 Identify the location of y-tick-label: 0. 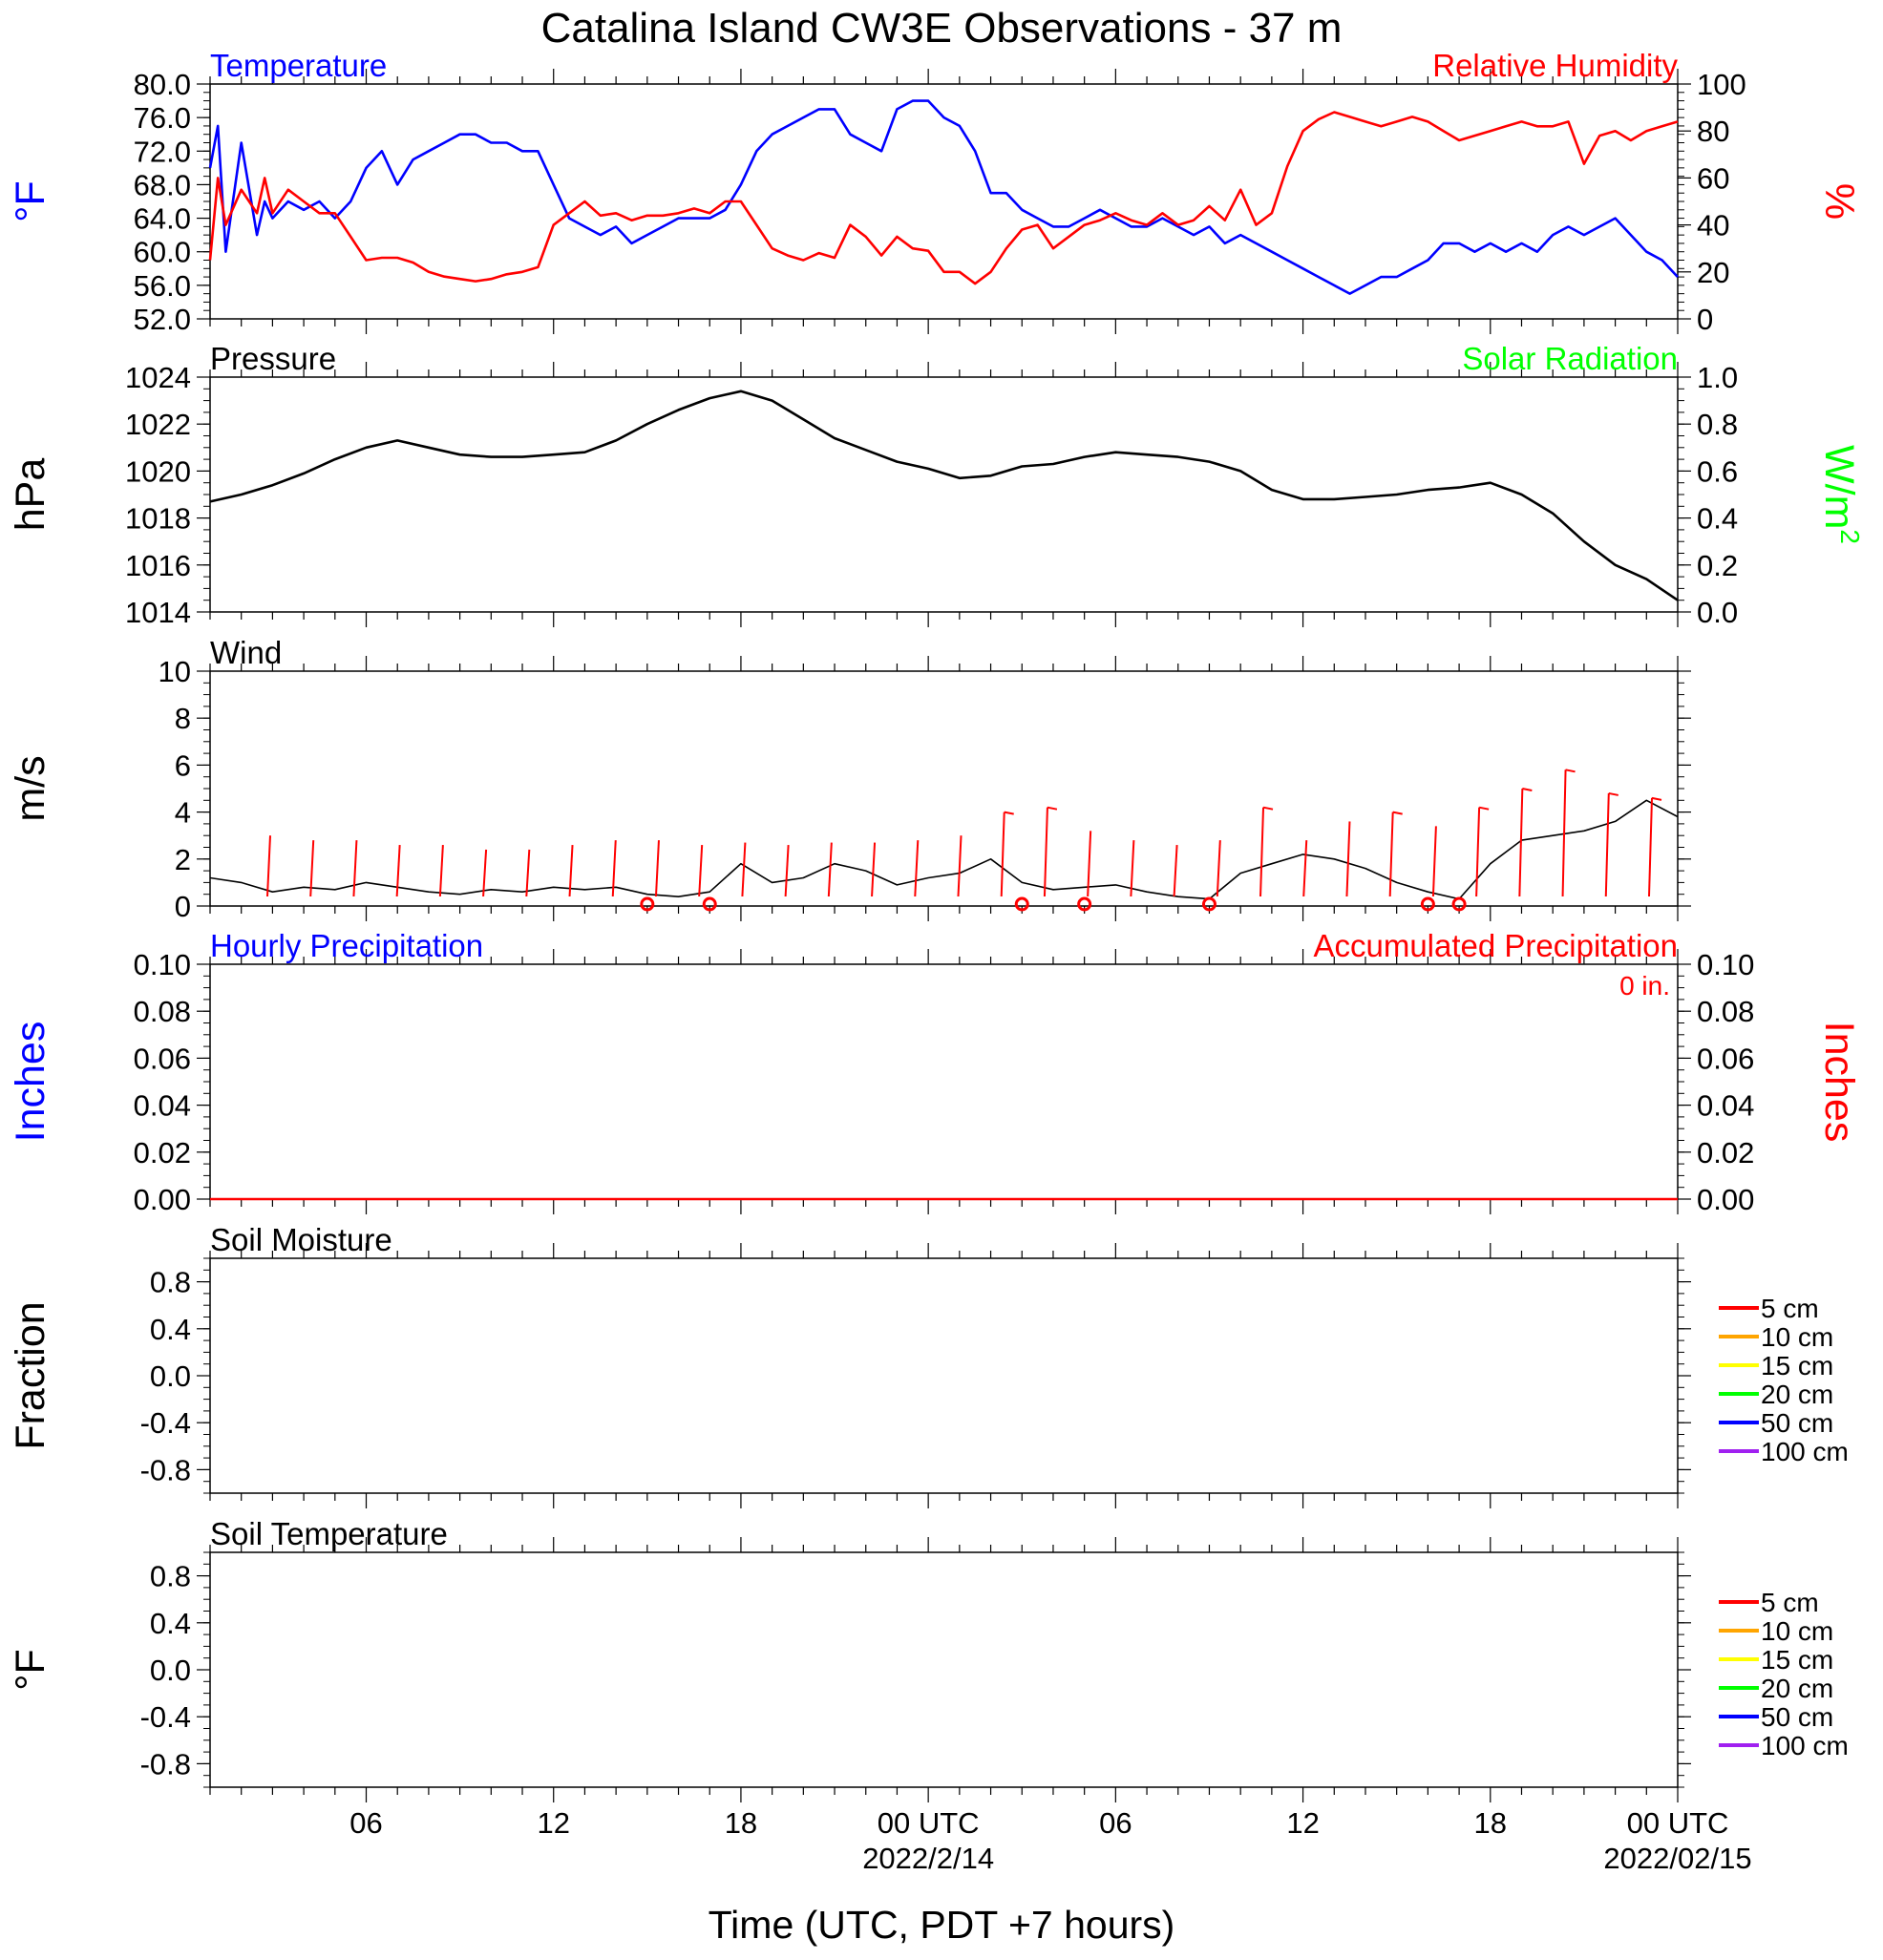
(183, 906).